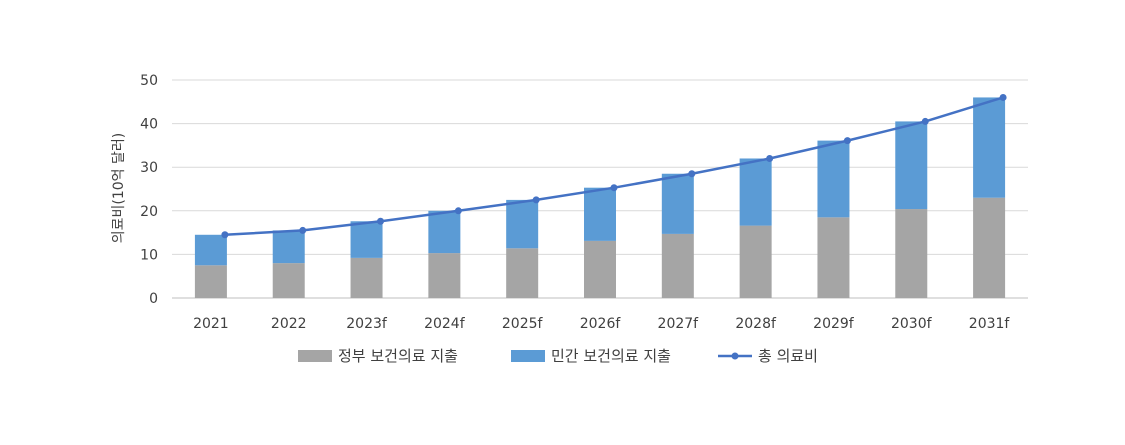 Image resolution: width=1125 pixels, height=445 pixels. I want to click on bar-government-2029f, so click(833, 257).